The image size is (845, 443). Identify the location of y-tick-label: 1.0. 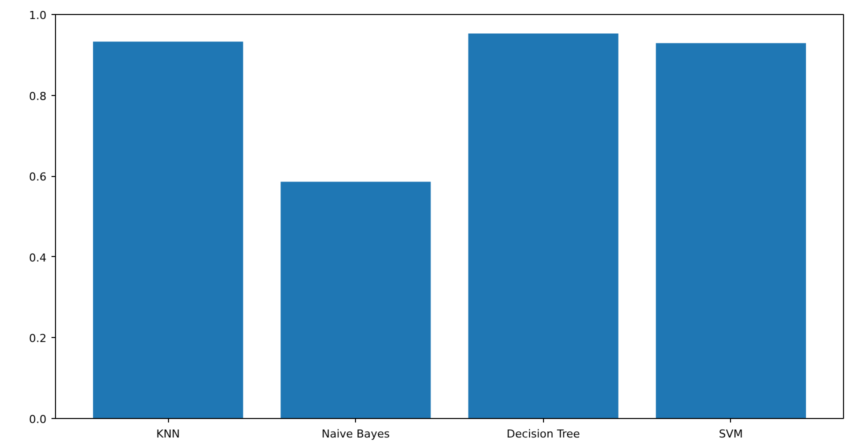
(38, 15).